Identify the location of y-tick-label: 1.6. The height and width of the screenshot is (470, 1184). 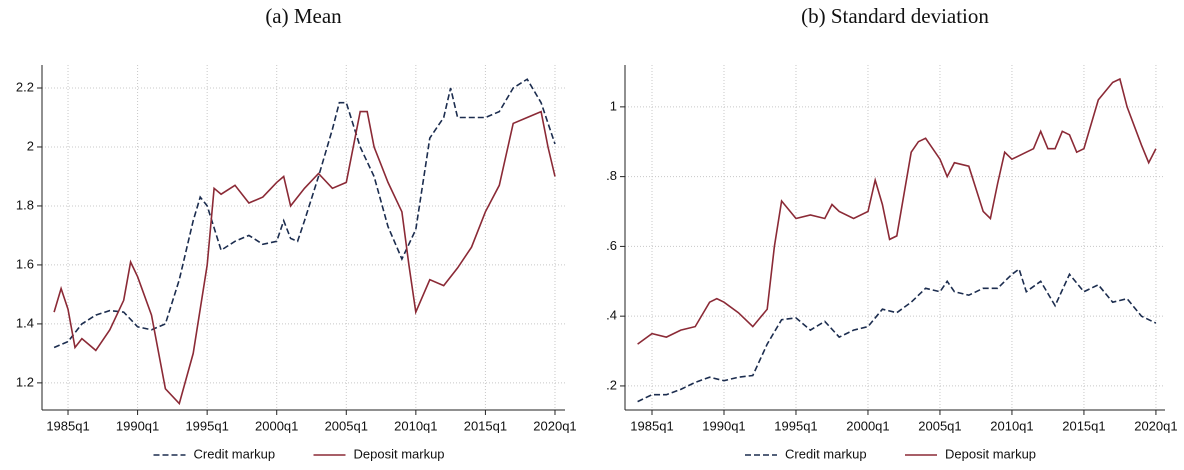
(25, 263).